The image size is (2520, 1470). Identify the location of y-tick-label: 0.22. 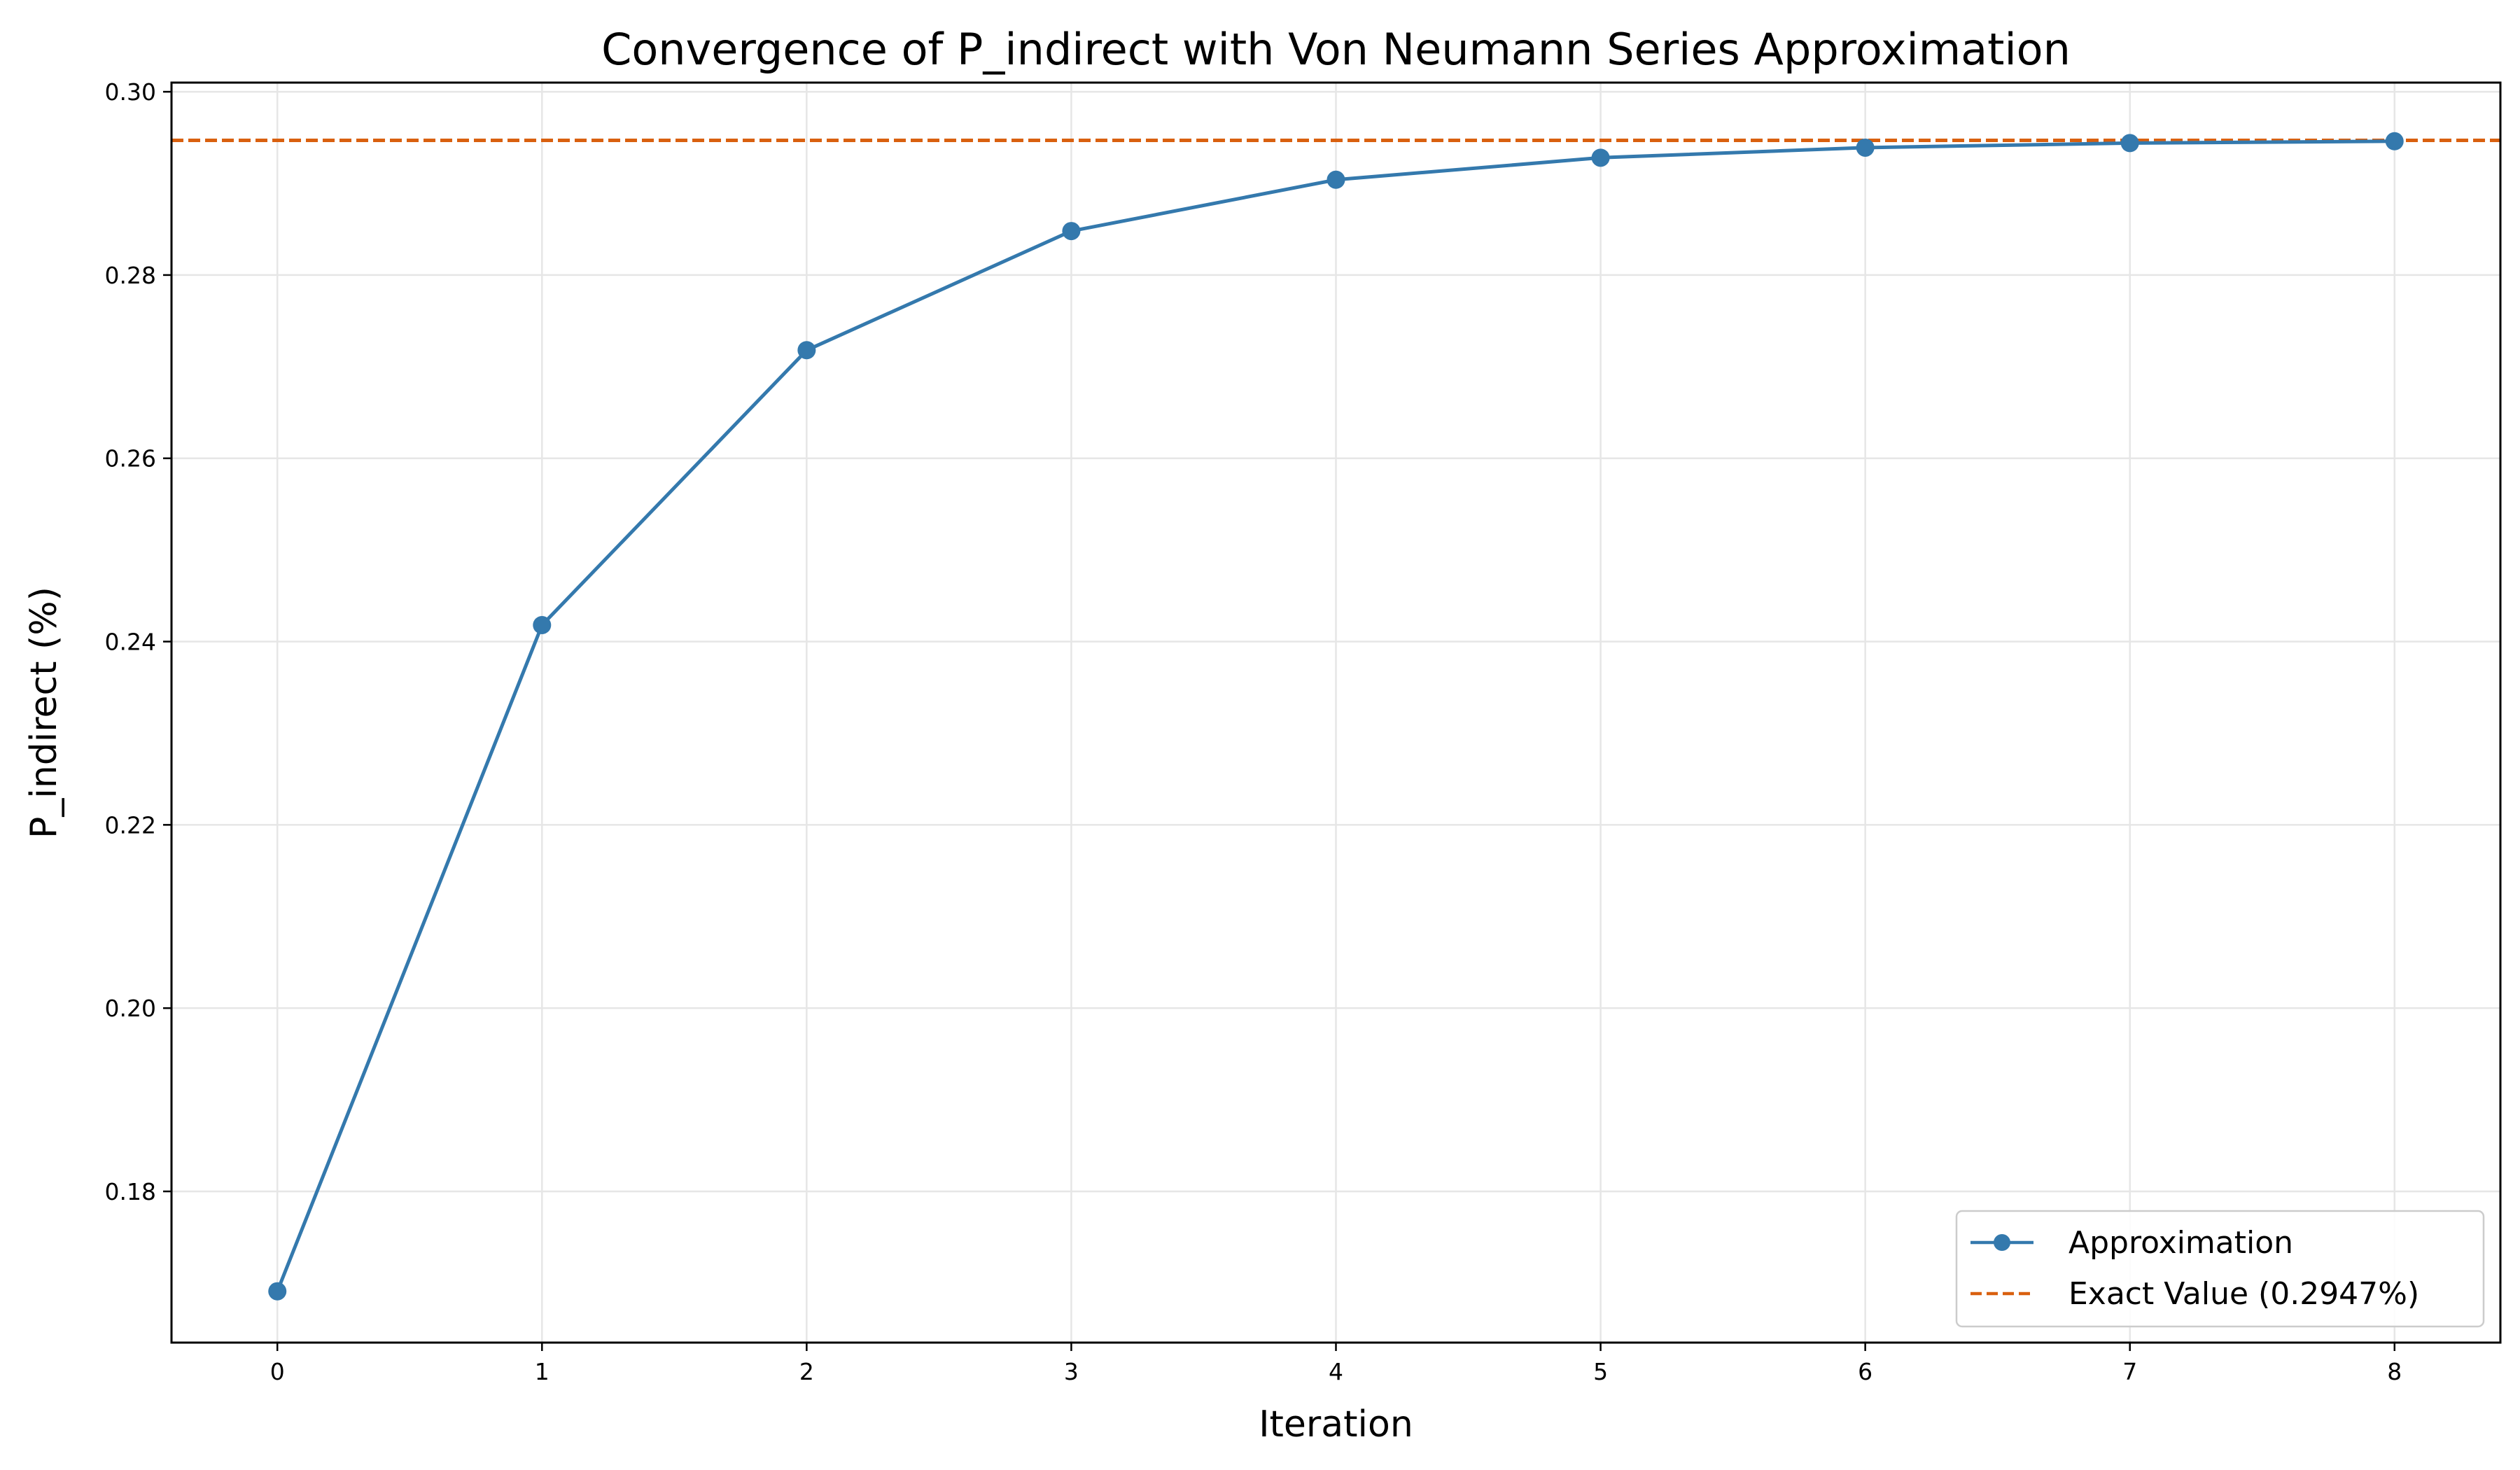
(130, 825).